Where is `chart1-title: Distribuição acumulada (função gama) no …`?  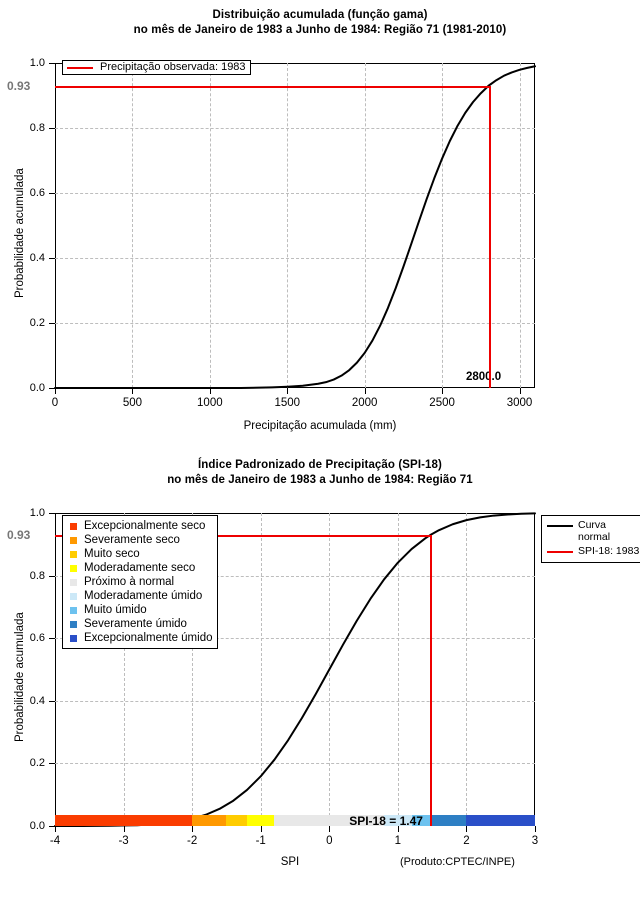
chart1-title: Distribuição acumulada (função gama) no … is located at coordinates (320, 19).